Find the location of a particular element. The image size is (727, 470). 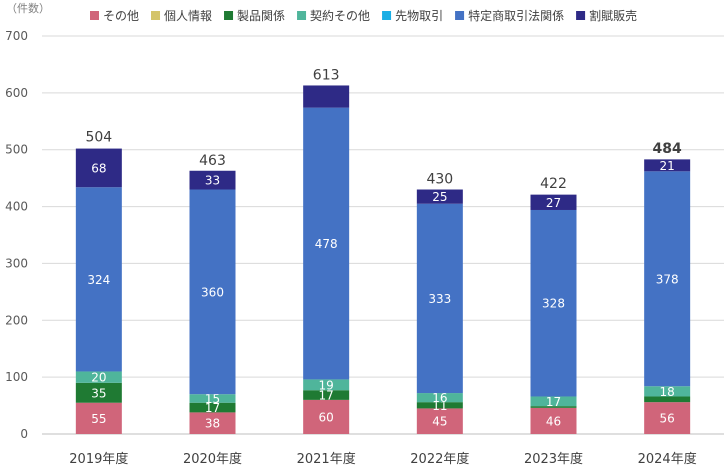

legend-swatch-契約その他 is located at coordinates (302, 15).